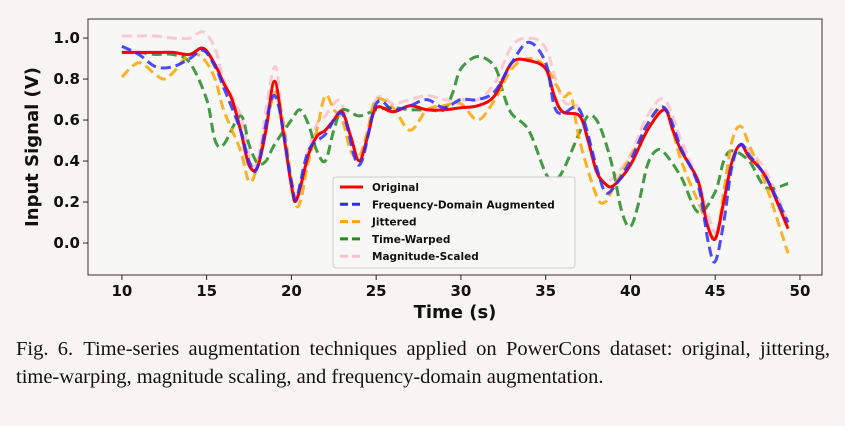 This screenshot has height=426, width=845. I want to click on x-tick-label: 40, so click(630, 291).